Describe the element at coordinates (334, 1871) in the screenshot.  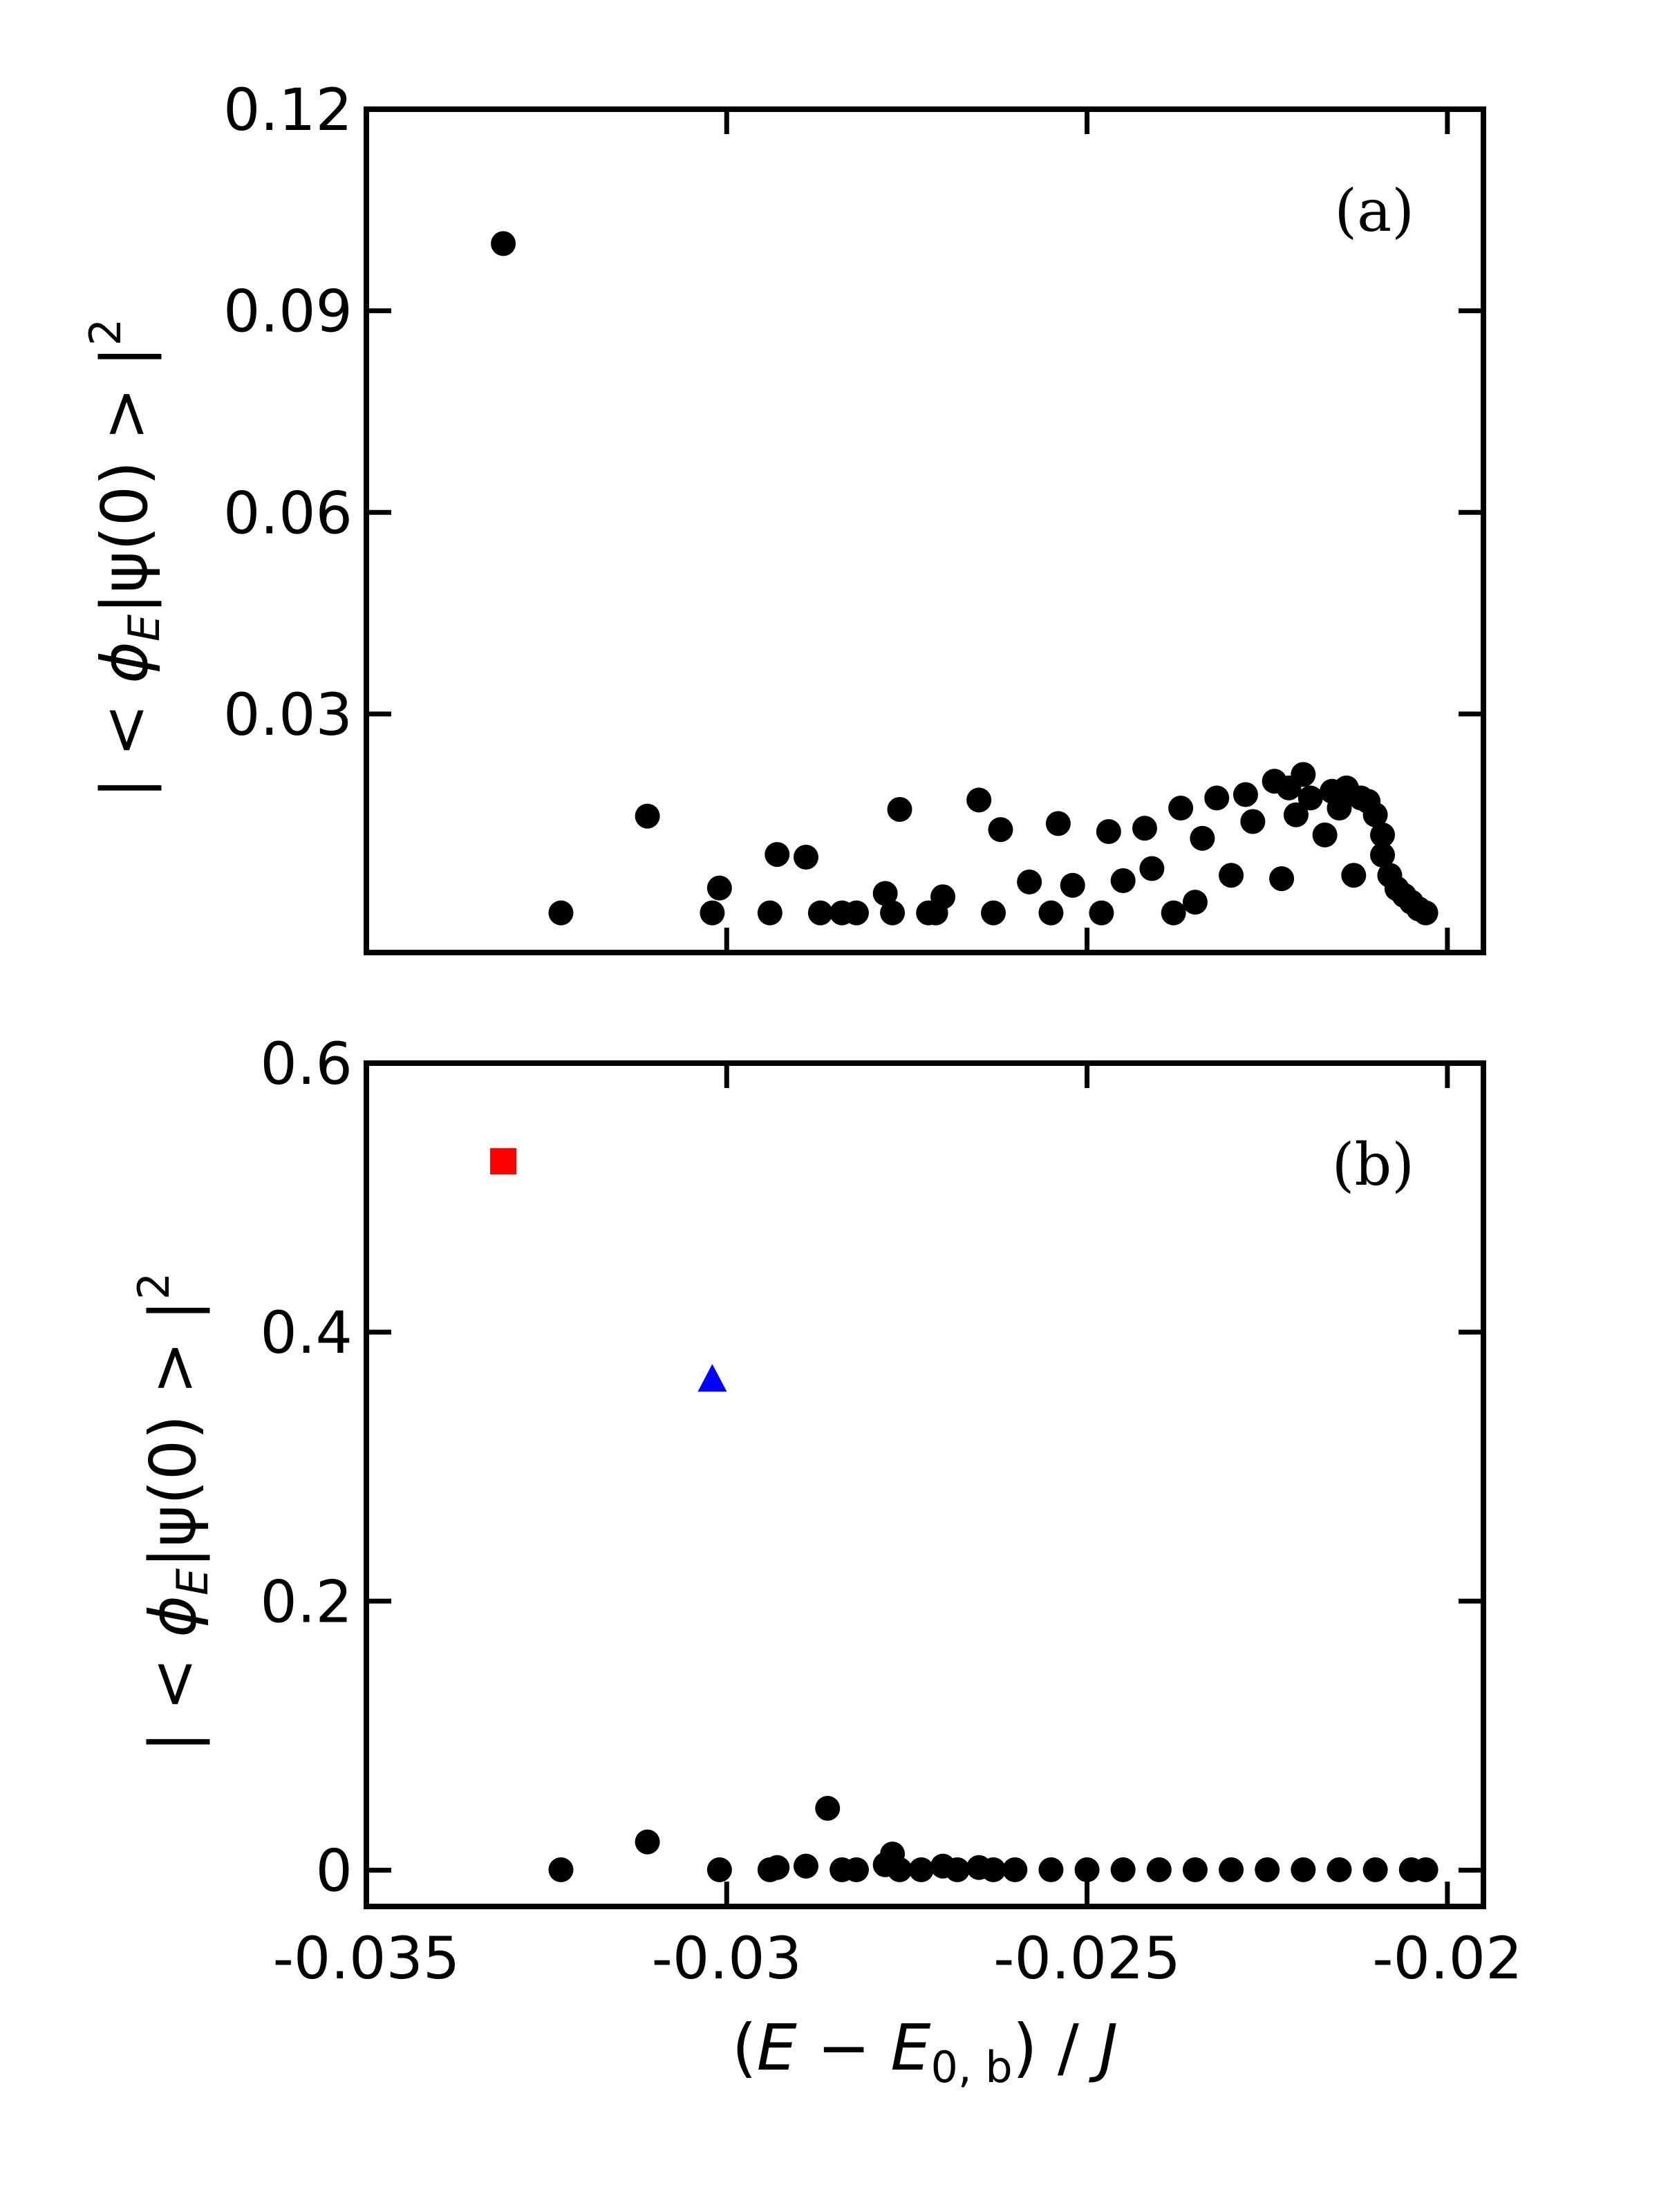
I see `y-tick-label: 0` at that location.